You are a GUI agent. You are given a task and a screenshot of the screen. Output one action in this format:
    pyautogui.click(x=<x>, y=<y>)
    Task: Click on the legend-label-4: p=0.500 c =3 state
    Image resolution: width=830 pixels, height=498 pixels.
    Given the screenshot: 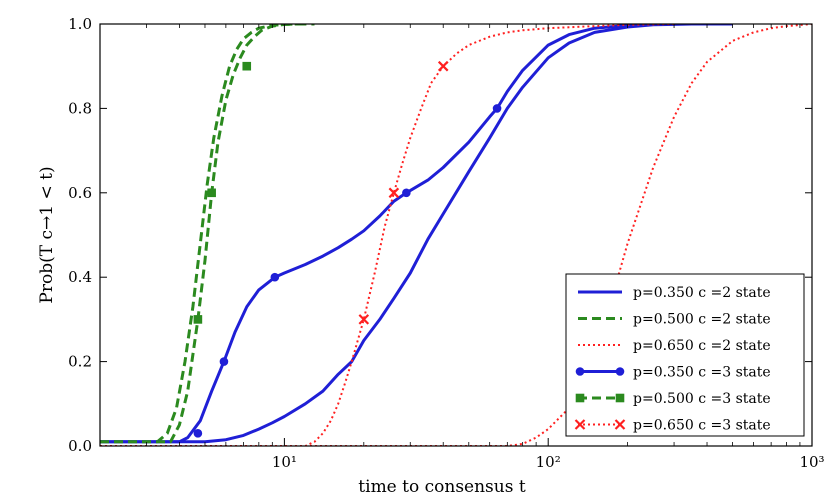 What is the action you would take?
    pyautogui.click(x=702, y=399)
    